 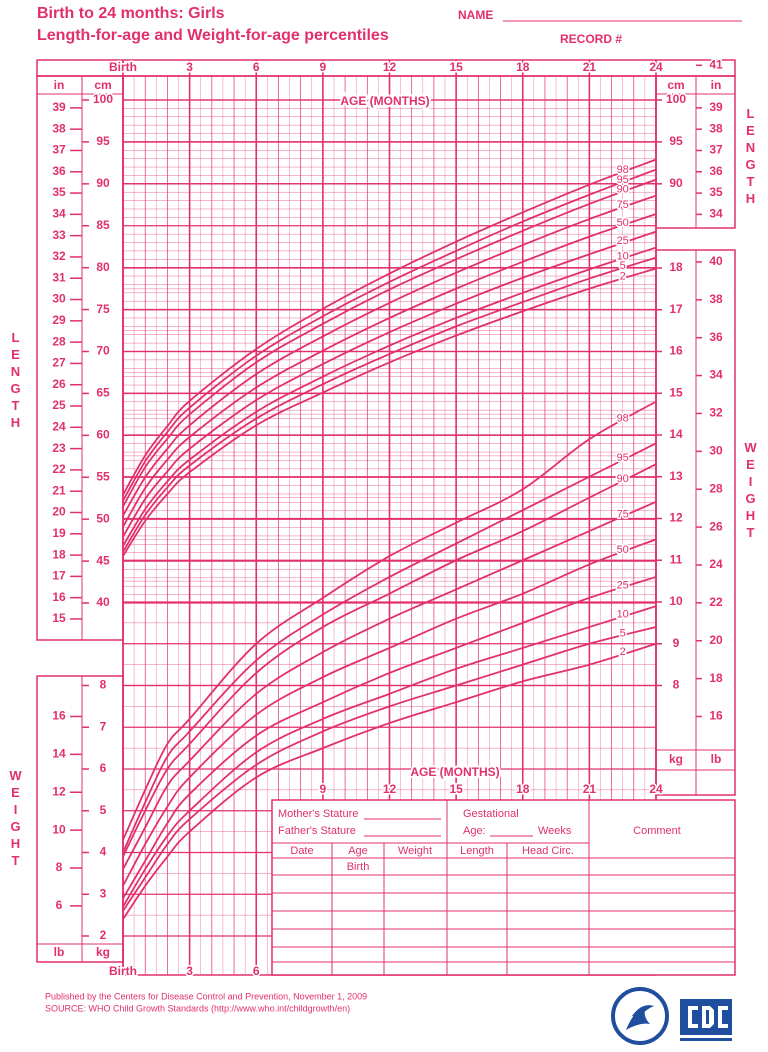 I want to click on y-tick-label: 39, so click(x=716, y=107).